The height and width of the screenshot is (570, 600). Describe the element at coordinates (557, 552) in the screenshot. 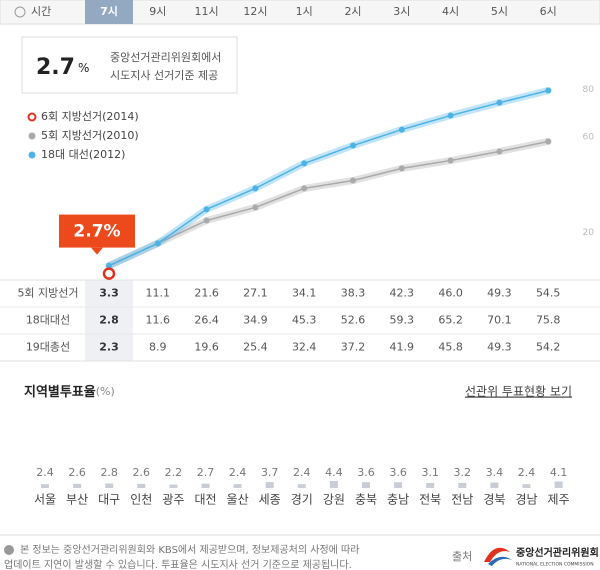

I see `logo-name: 중앙선거관리위원회` at that location.